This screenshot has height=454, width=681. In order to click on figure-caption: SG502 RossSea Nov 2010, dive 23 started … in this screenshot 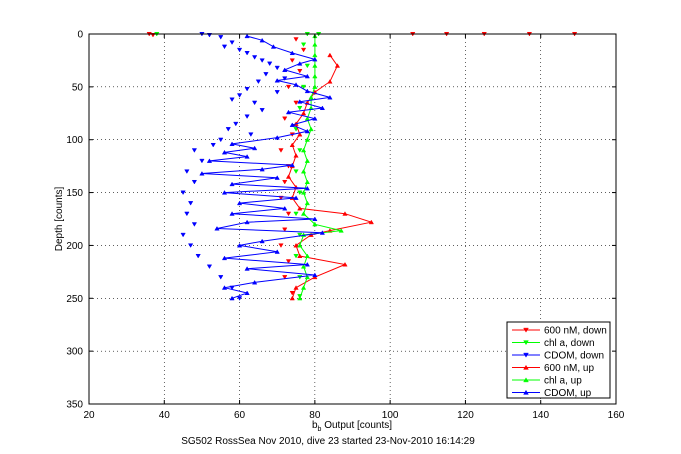, I will do `click(328, 441)`.